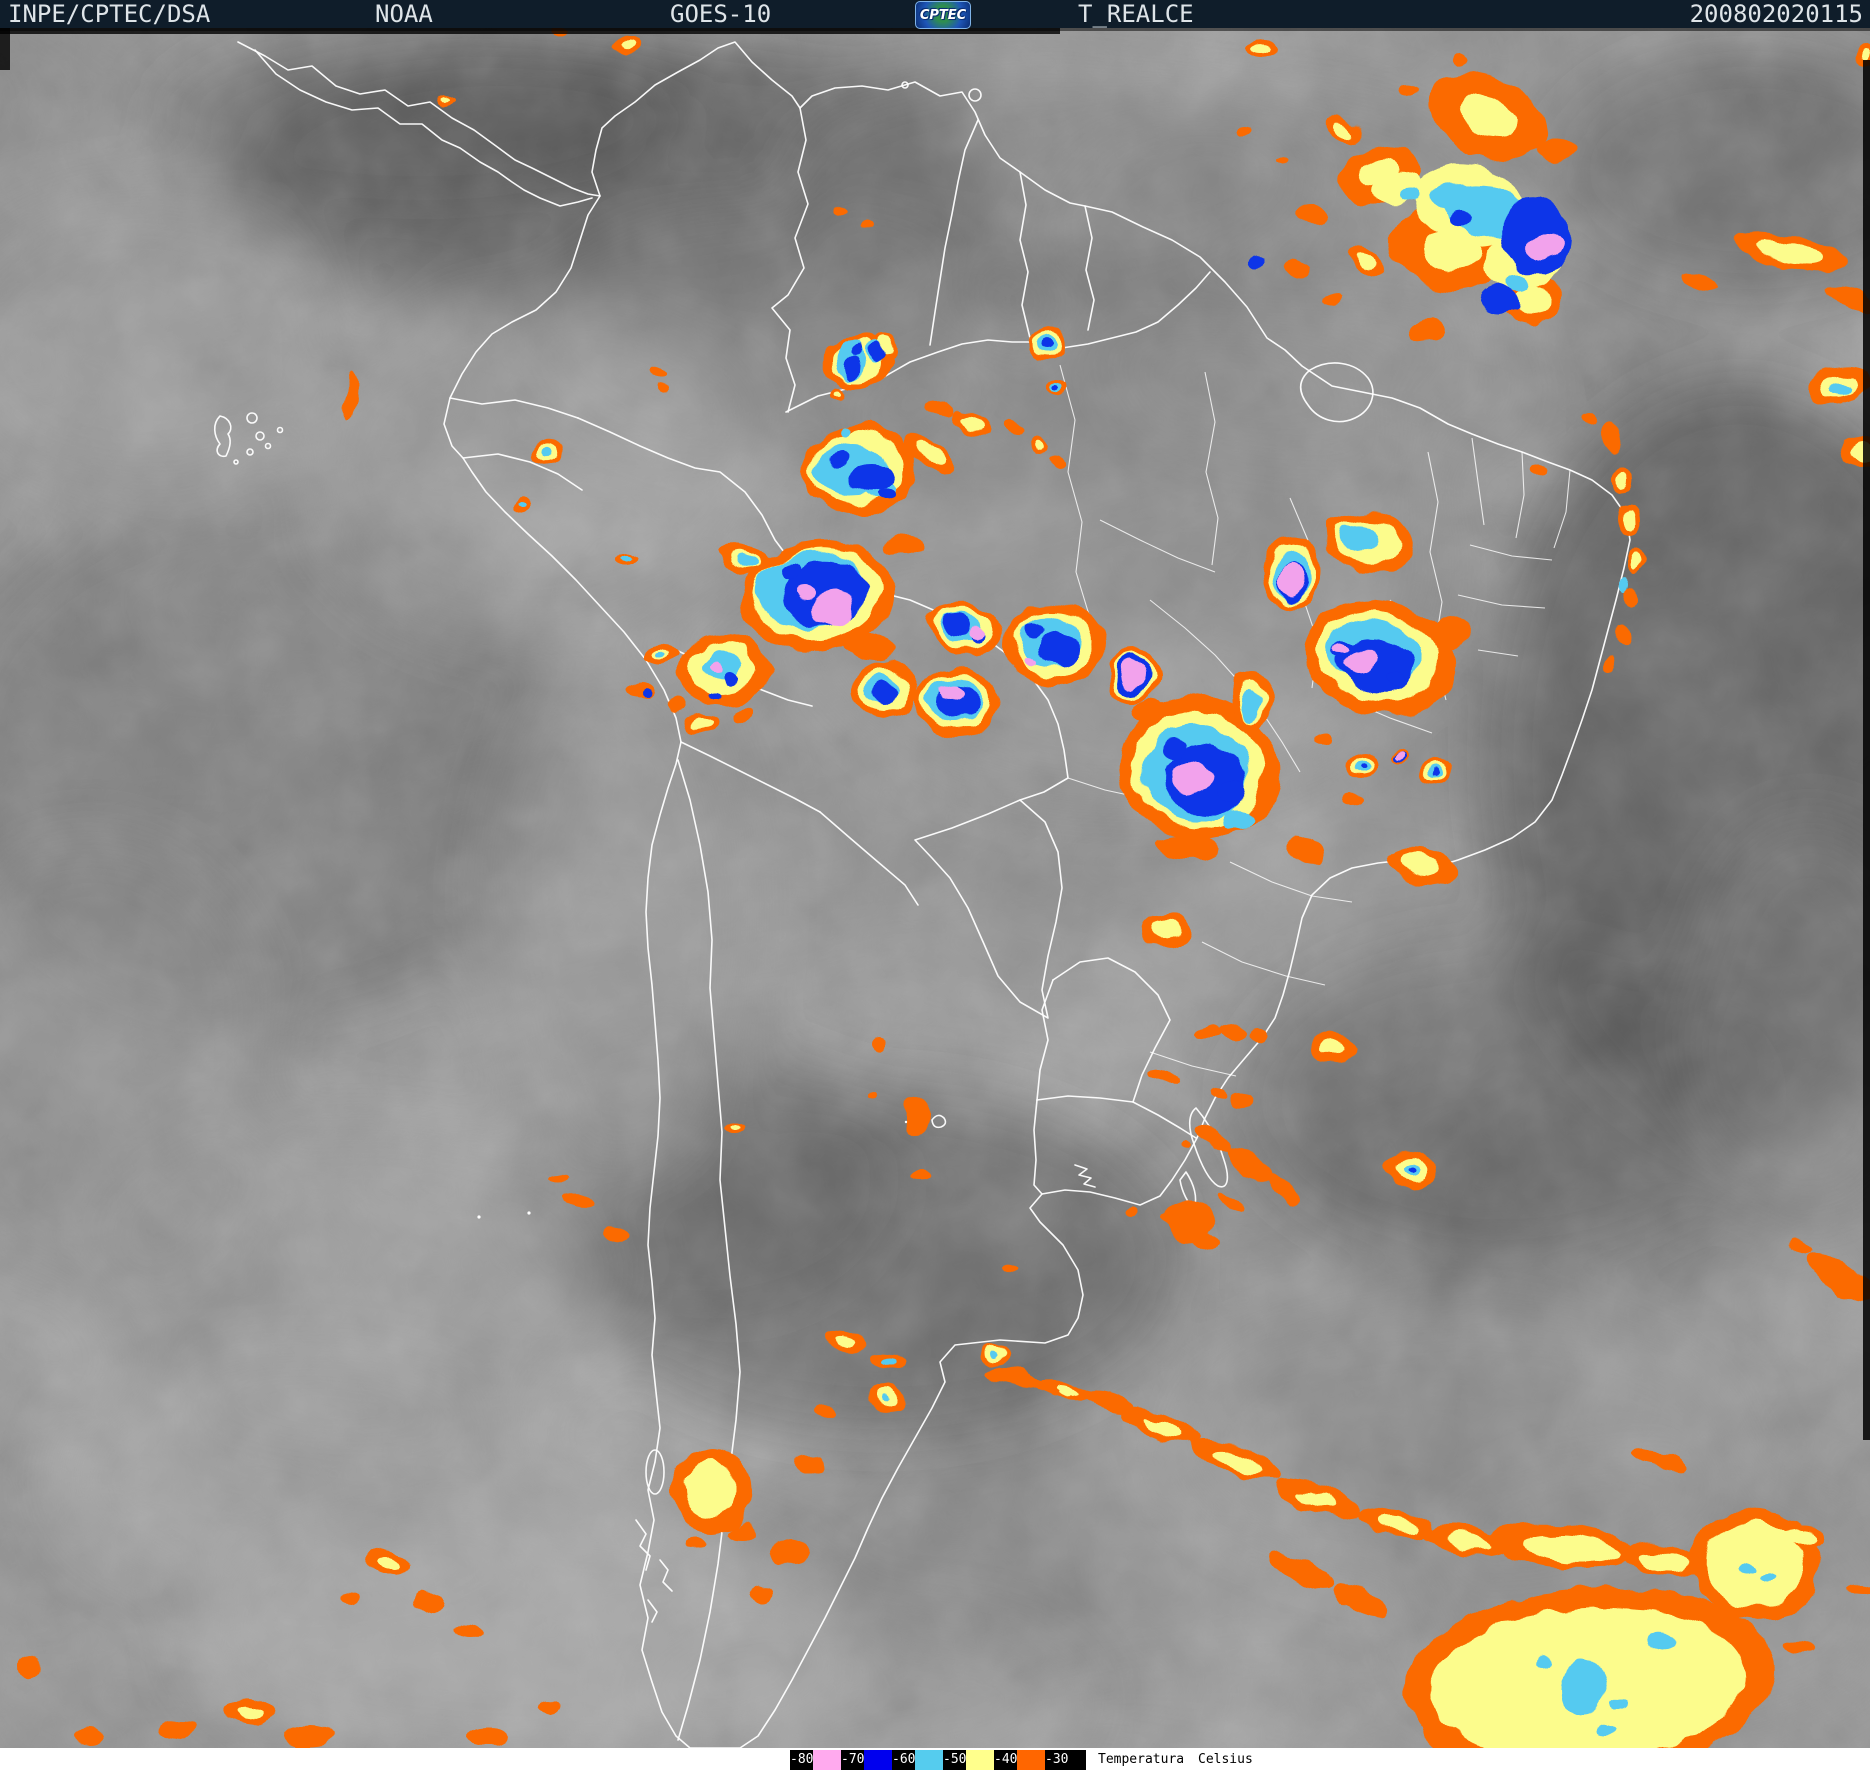  What do you see at coordinates (1225, 1759) in the screenshot?
I see `legend-unit-celsius: Celsius` at bounding box center [1225, 1759].